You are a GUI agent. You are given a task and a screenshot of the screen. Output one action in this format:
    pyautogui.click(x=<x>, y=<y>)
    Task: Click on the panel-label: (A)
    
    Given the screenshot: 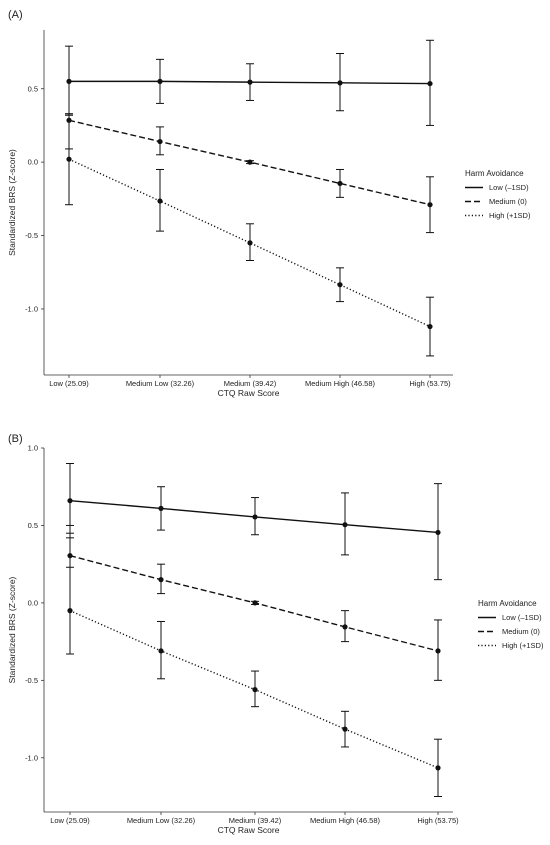 What is the action you would take?
    pyautogui.click(x=15, y=15)
    